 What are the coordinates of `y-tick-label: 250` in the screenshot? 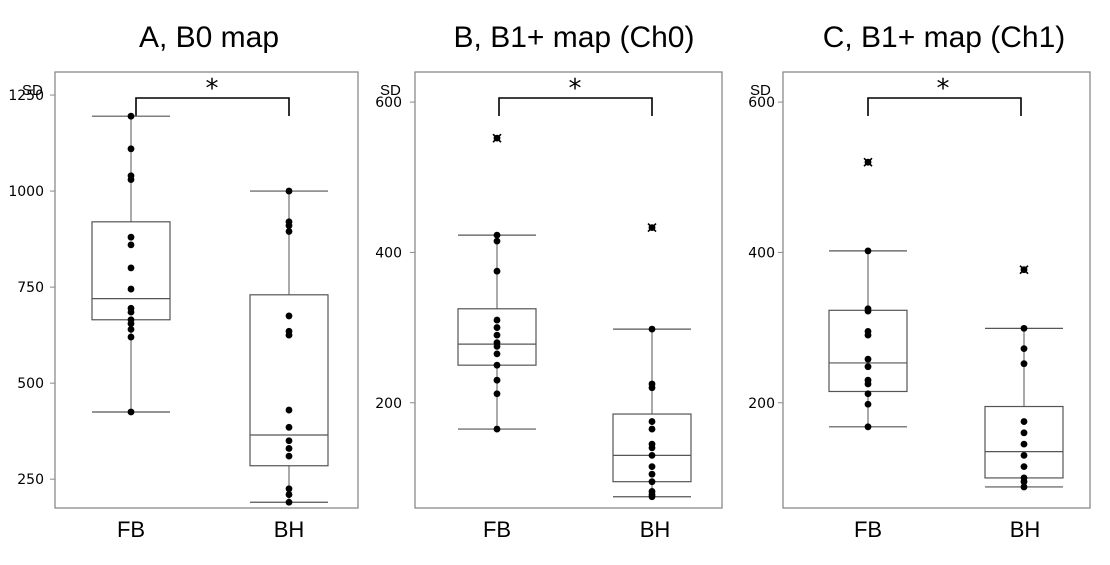 It's located at (30, 480).